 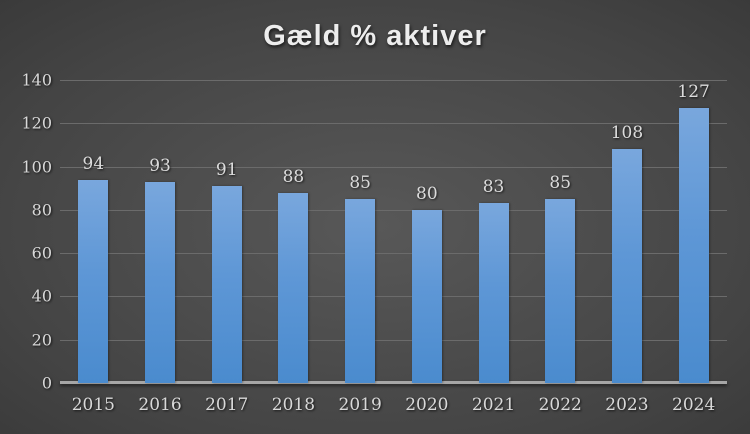 I want to click on bar-2018, so click(x=293, y=287).